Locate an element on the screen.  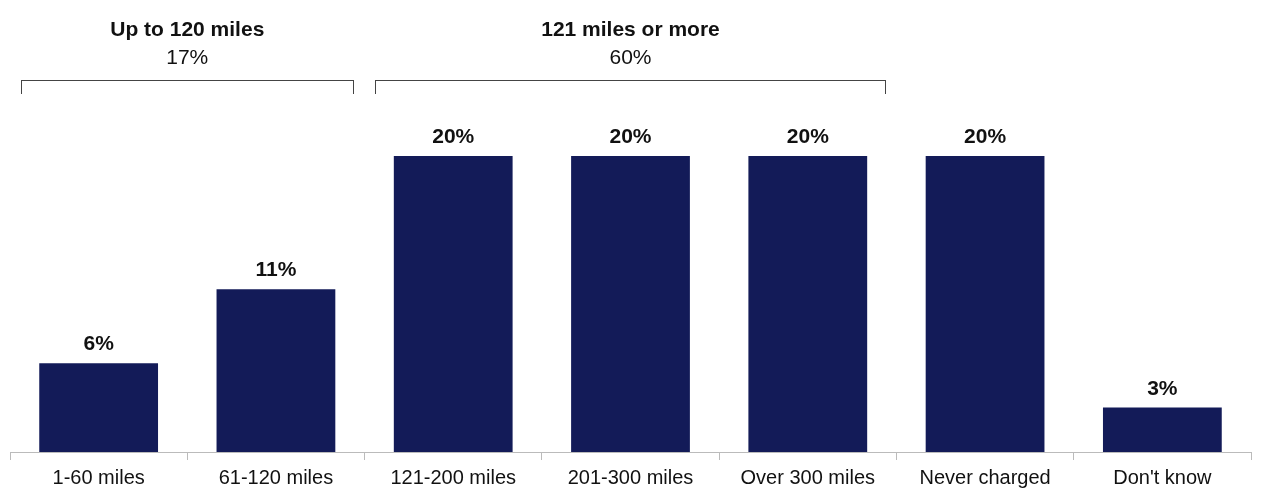
x-tick-label: Don't know is located at coordinates (1163, 476).